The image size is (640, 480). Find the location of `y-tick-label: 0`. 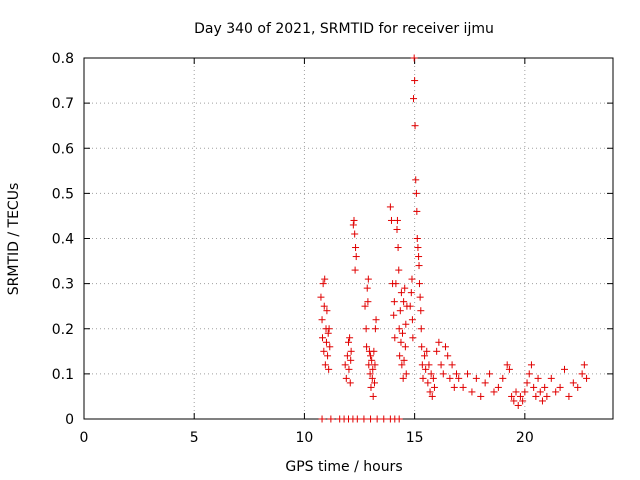

y-tick-label: 0 is located at coordinates (69, 420).